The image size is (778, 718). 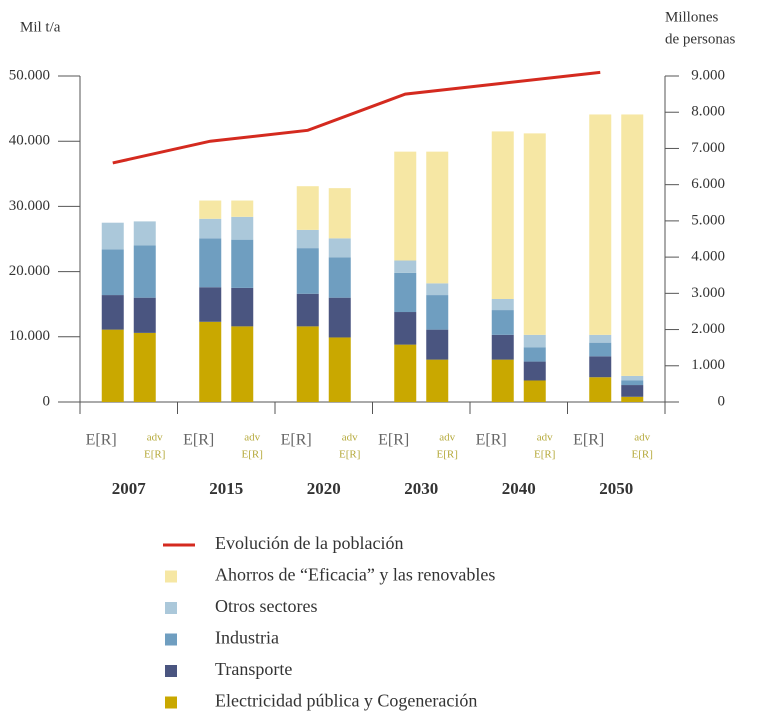 What do you see at coordinates (29, 141) in the screenshot?
I see `y-tick-label: 40.000` at bounding box center [29, 141].